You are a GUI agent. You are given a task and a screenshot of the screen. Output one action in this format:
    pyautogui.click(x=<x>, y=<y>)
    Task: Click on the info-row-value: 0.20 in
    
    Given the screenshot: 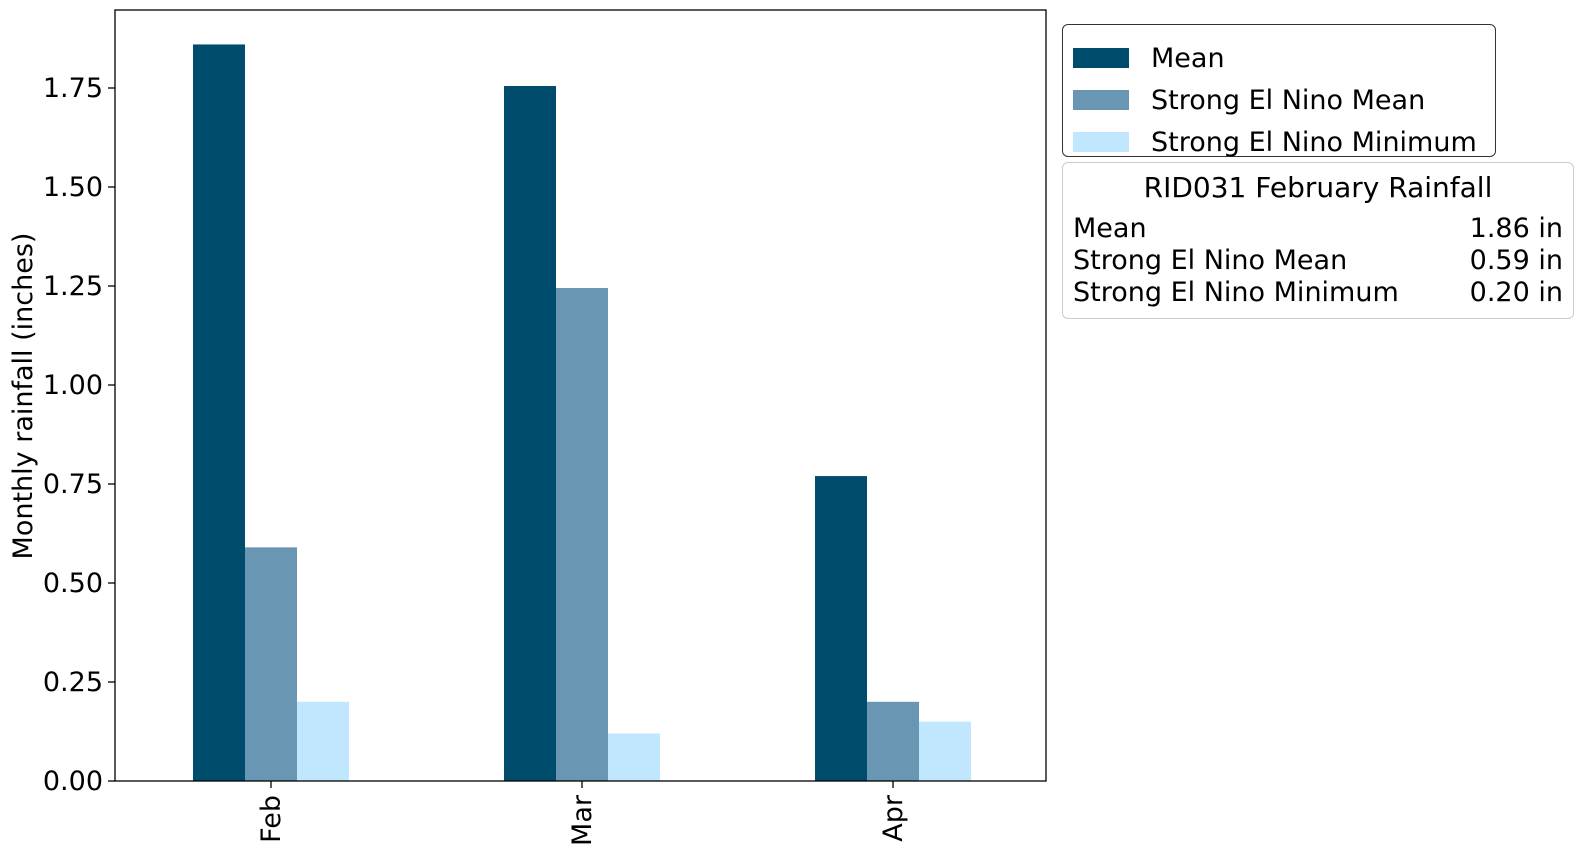 What is the action you would take?
    pyautogui.click(x=1516, y=292)
    